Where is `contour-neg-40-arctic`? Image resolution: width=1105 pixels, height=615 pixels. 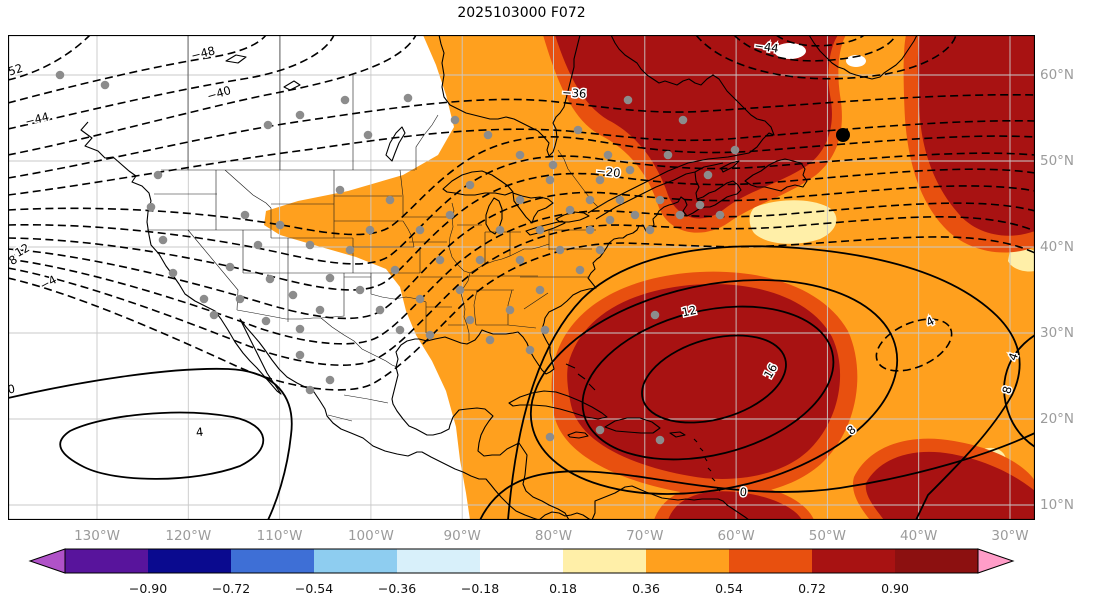
contour-neg-40-arctic is located at coordinates (826, 57).